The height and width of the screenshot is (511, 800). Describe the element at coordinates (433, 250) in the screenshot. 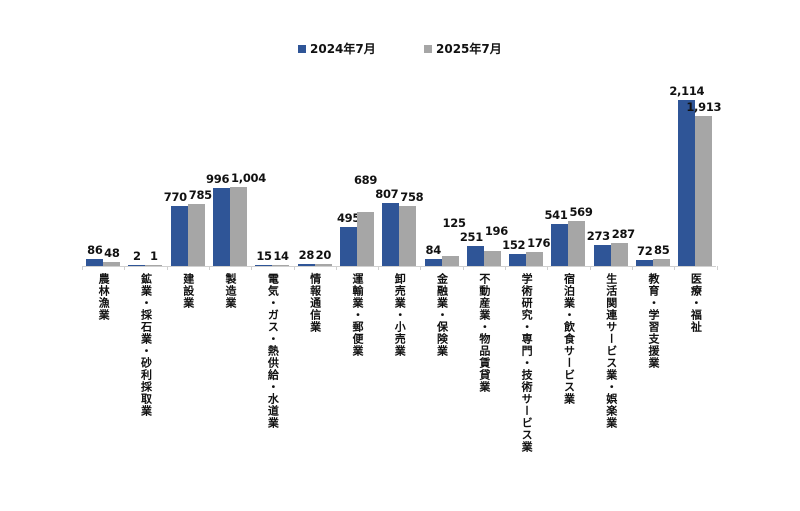

I see `data-label-2024: 84` at that location.